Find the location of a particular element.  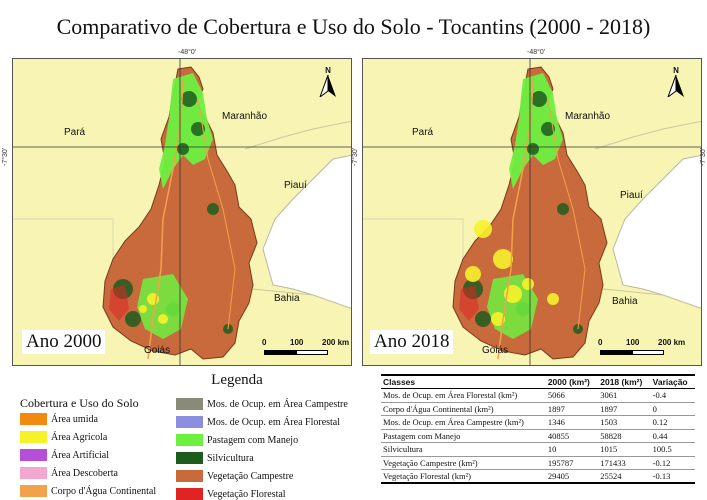

table-cell: Corpo d'Água Continental (km²) is located at coordinates (463, 409).